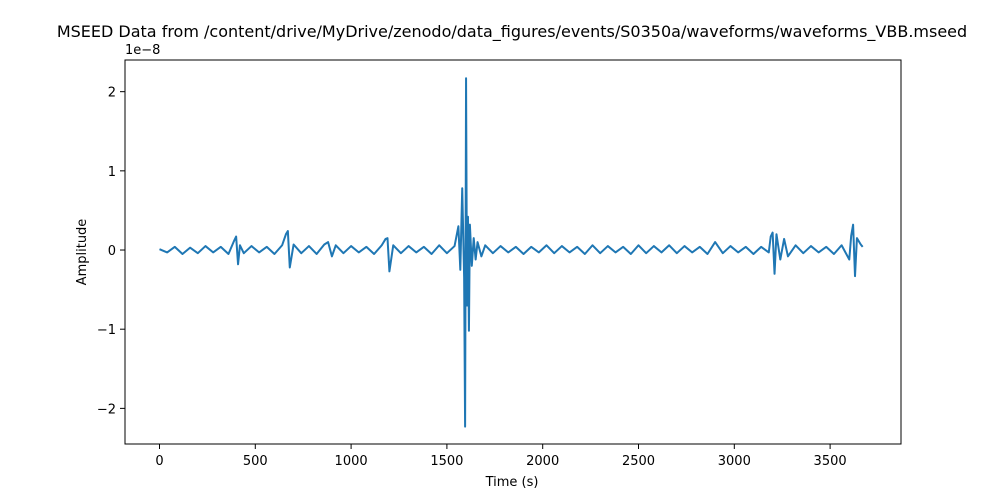 The image size is (1000, 500). Describe the element at coordinates (106, 330) in the screenshot. I see `y-tick-label: −1` at that location.